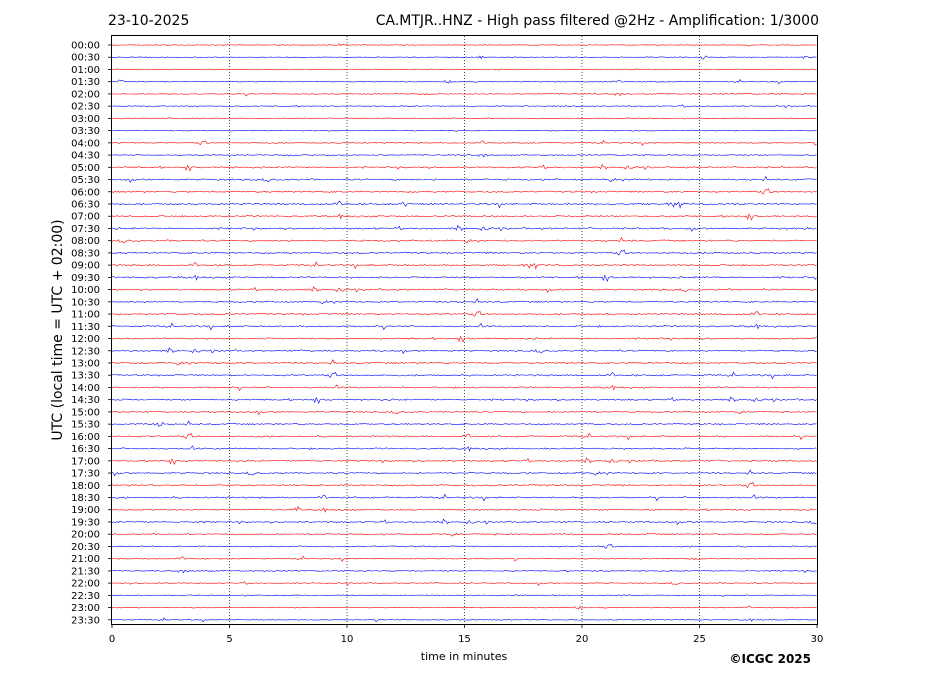 The image size is (927, 696). Describe the element at coordinates (770, 659) in the screenshot. I see `copyright-label: ©ICGC 2025` at that location.